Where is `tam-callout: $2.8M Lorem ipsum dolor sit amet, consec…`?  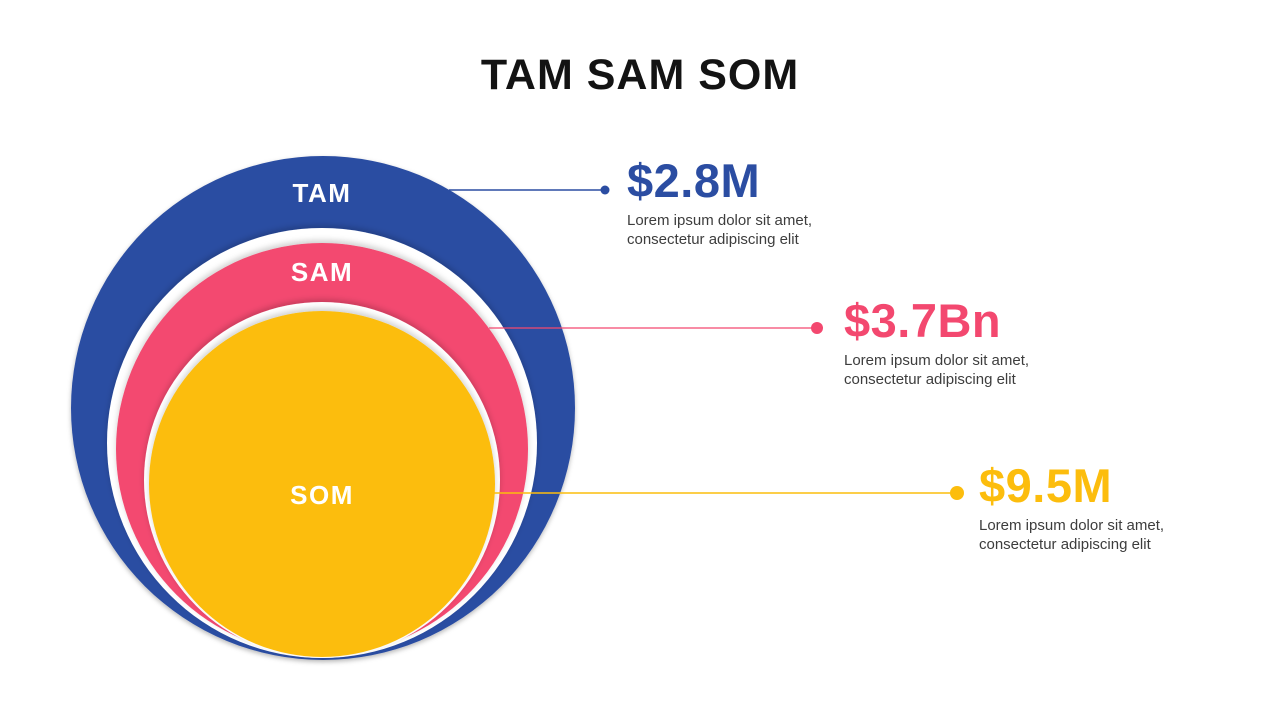 tam-callout: $2.8M Lorem ipsum dolor sit amet, consec… is located at coordinates (719, 203).